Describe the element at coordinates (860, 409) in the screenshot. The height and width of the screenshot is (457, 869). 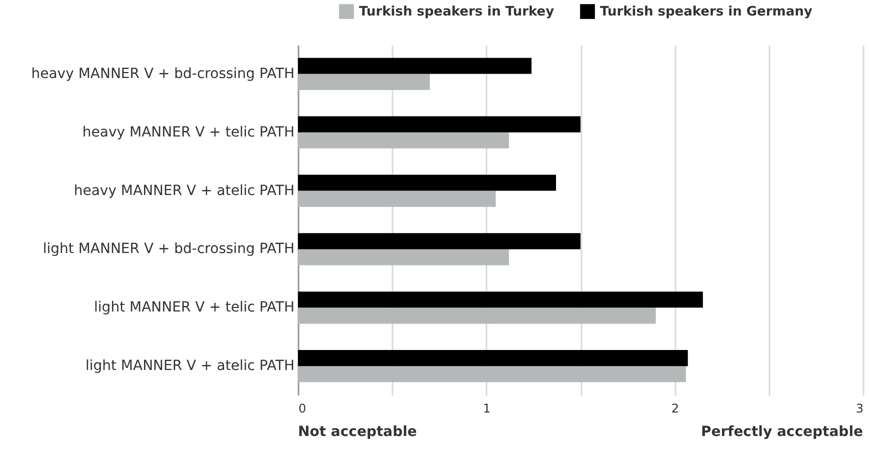
I see `x-tick-label: 3` at that location.